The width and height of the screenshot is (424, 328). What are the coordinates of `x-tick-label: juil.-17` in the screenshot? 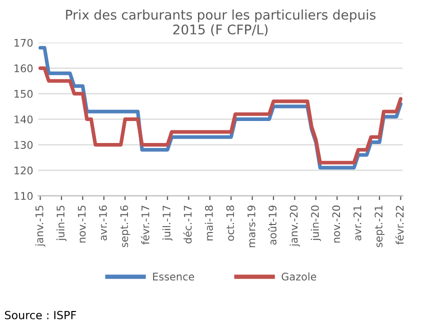 It's located at (167, 223).